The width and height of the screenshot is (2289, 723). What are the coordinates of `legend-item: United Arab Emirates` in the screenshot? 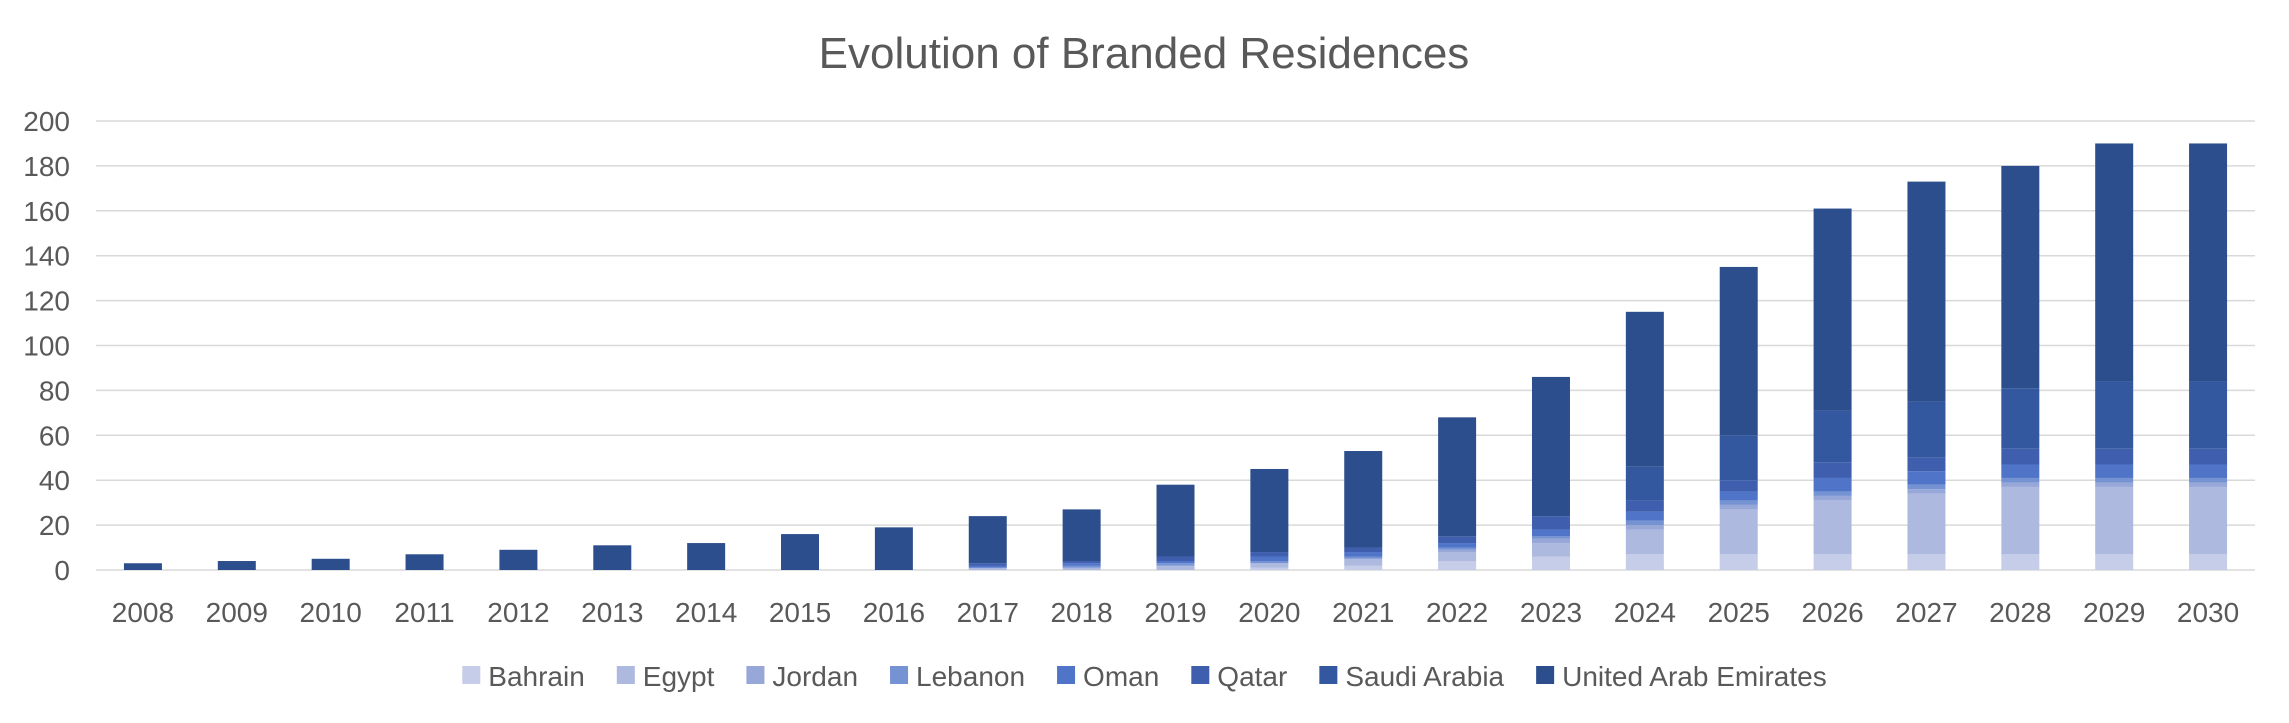 It's located at (1681, 676).